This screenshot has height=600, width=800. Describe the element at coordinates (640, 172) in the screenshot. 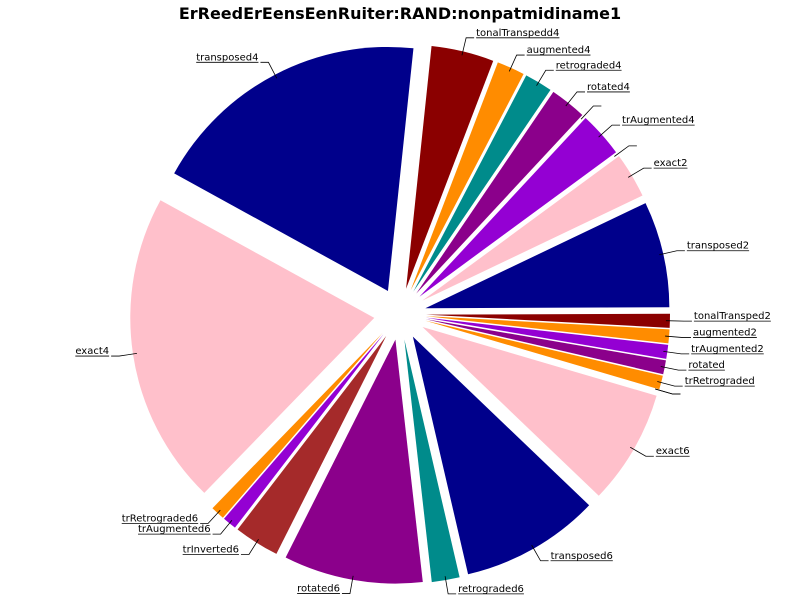

I see `leader-line-exact2` at that location.